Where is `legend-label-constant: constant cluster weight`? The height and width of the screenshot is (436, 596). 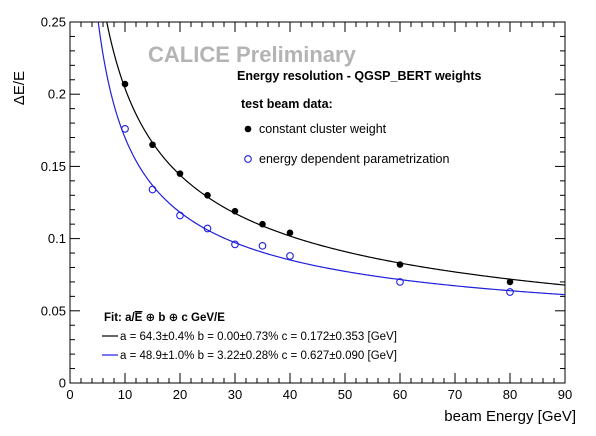
legend-label-constant: constant cluster weight is located at coordinates (323, 129).